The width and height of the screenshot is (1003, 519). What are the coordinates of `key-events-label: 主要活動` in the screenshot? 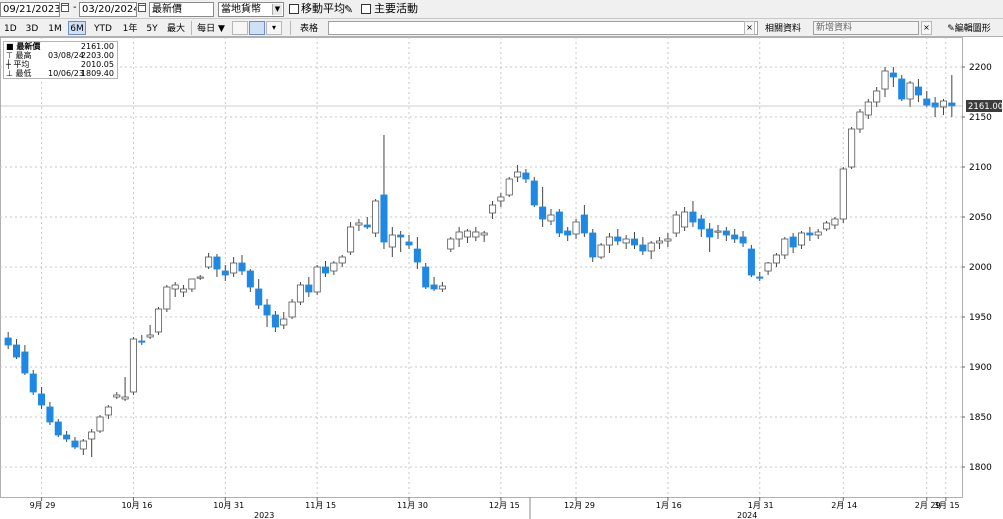 It's located at (396, 8).